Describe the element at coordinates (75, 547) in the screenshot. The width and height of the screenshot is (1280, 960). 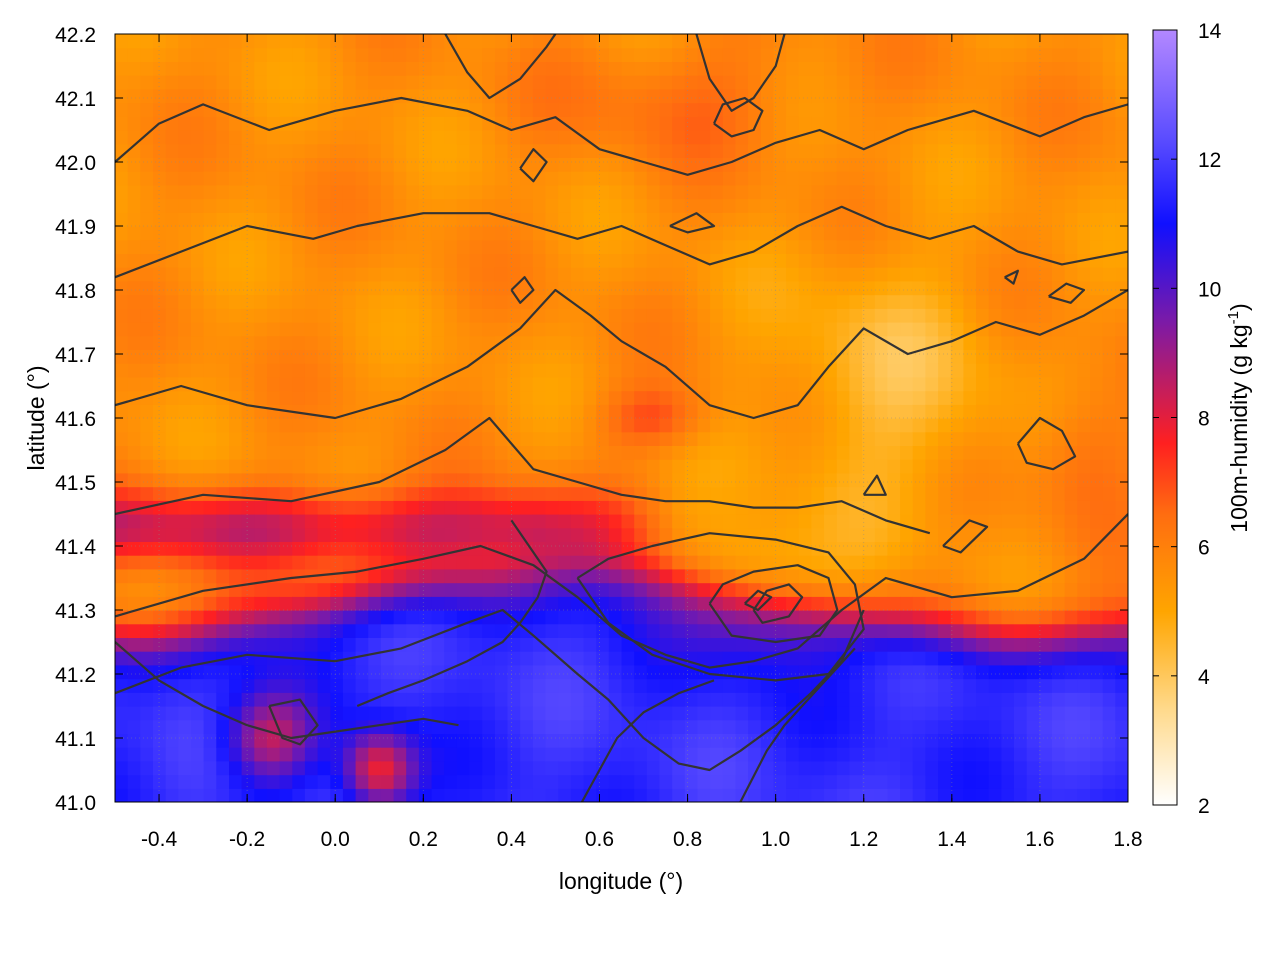
I see `y-tick-label: 41.4` at that location.